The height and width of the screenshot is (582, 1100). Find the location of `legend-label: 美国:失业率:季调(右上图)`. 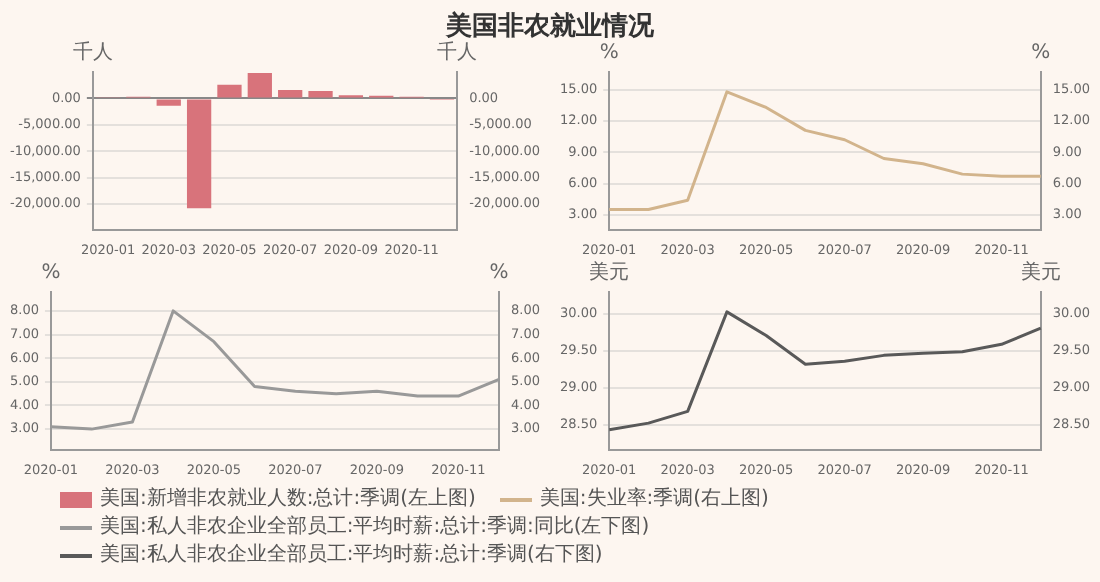

legend-label: 美国:失业率:季调(右上图) is located at coordinates (653, 500).